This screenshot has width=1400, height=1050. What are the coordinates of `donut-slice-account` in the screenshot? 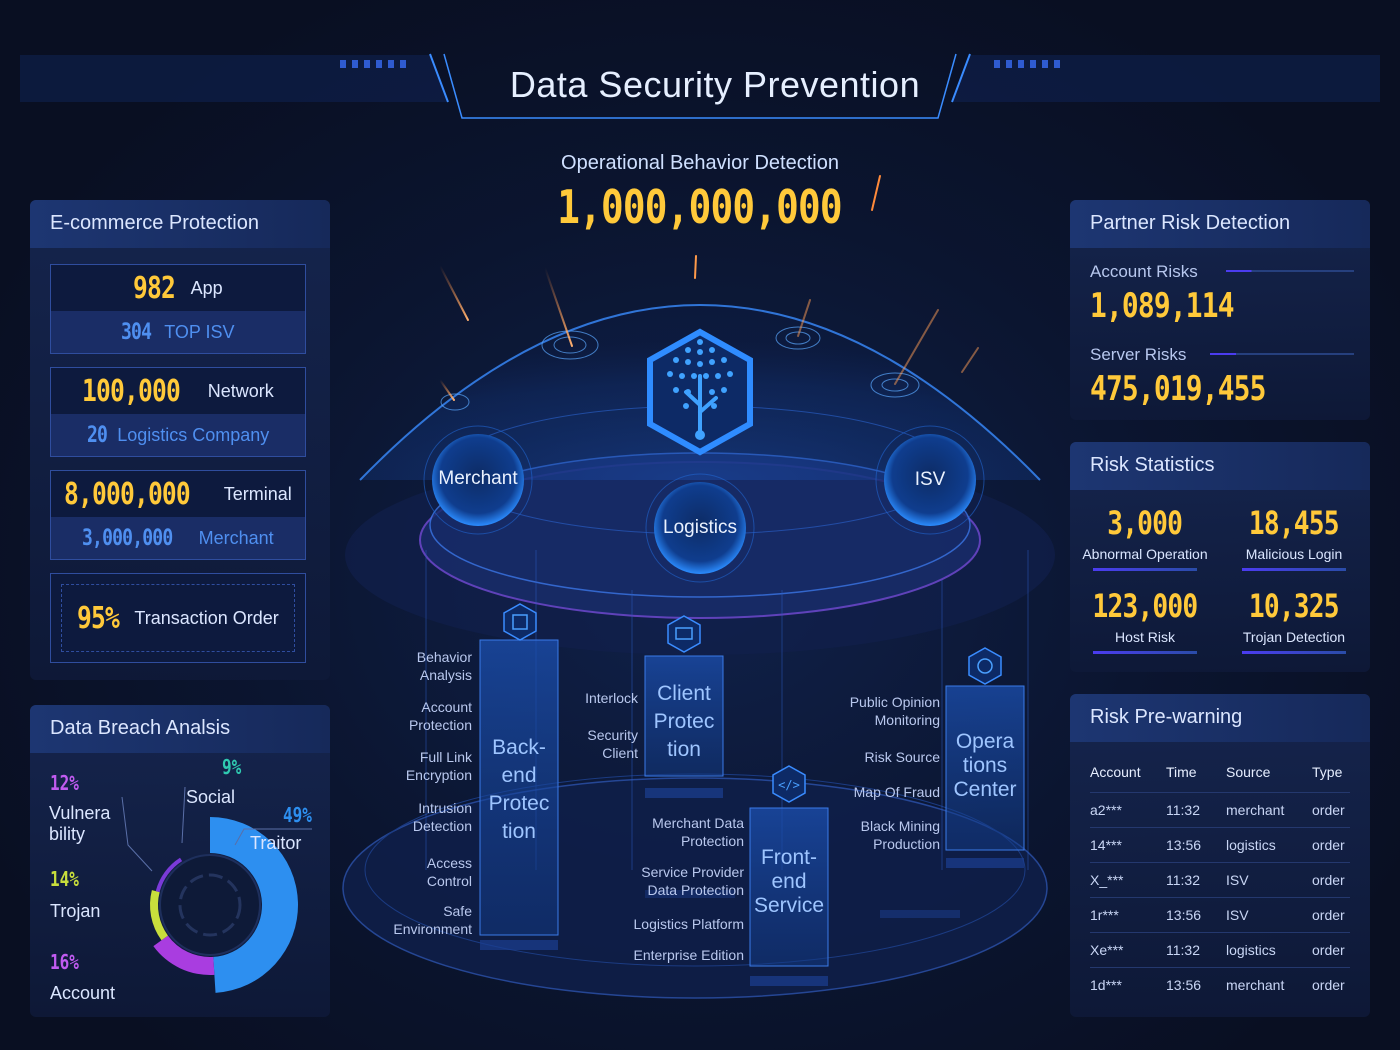 It's located at (184, 955).